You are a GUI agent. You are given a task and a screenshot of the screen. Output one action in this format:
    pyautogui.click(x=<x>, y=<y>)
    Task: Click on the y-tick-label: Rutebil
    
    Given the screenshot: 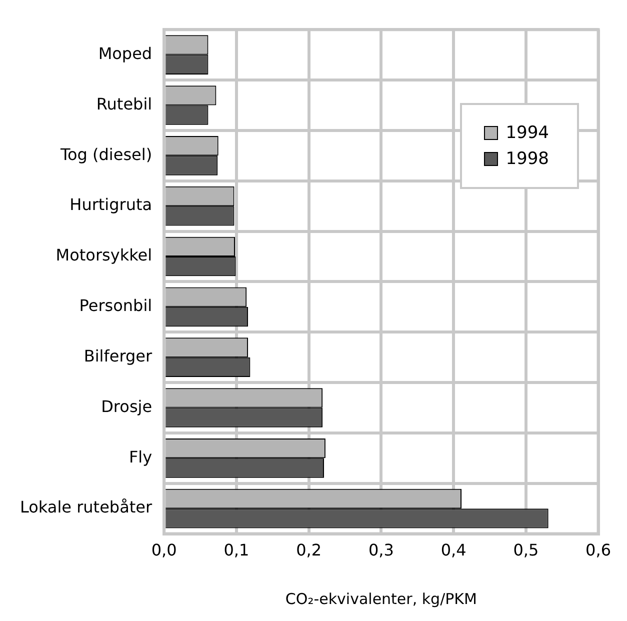 What is the action you would take?
    pyautogui.click(x=124, y=104)
    